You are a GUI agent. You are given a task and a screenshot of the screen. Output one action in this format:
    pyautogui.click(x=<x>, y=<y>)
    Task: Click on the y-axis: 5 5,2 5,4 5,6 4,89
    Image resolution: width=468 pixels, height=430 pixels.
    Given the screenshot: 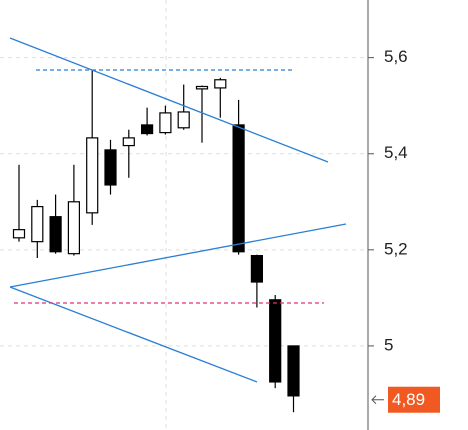 What is the action you would take?
    pyautogui.click(x=404, y=230)
    